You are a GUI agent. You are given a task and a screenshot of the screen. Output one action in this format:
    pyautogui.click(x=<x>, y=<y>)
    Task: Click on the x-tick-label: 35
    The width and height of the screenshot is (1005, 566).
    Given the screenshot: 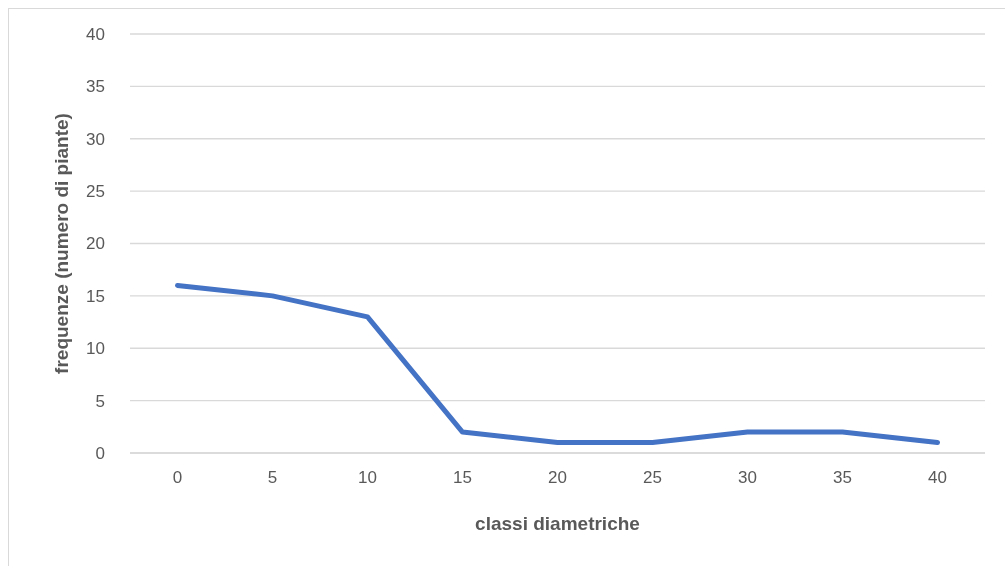 What is the action you would take?
    pyautogui.click(x=842, y=477)
    